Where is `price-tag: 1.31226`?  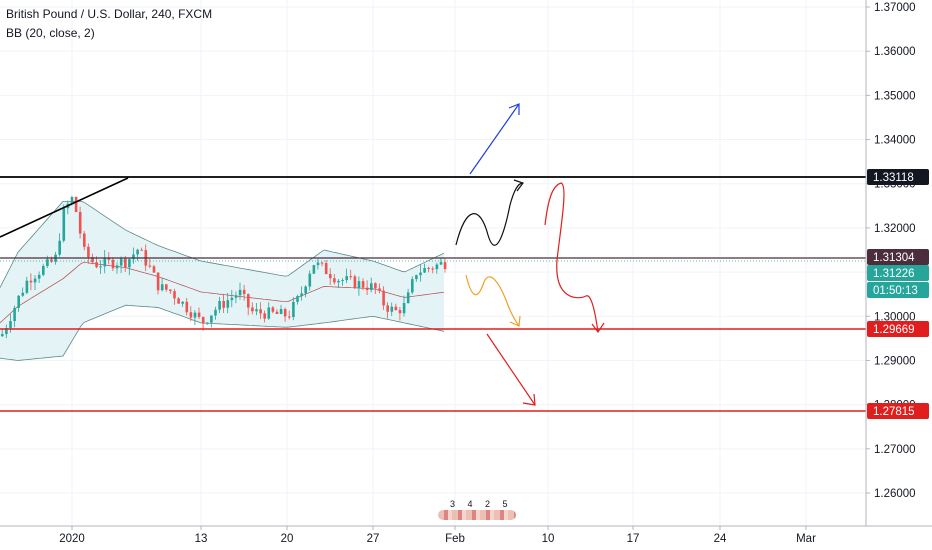 price-tag: 1.31226 is located at coordinates (898, 273).